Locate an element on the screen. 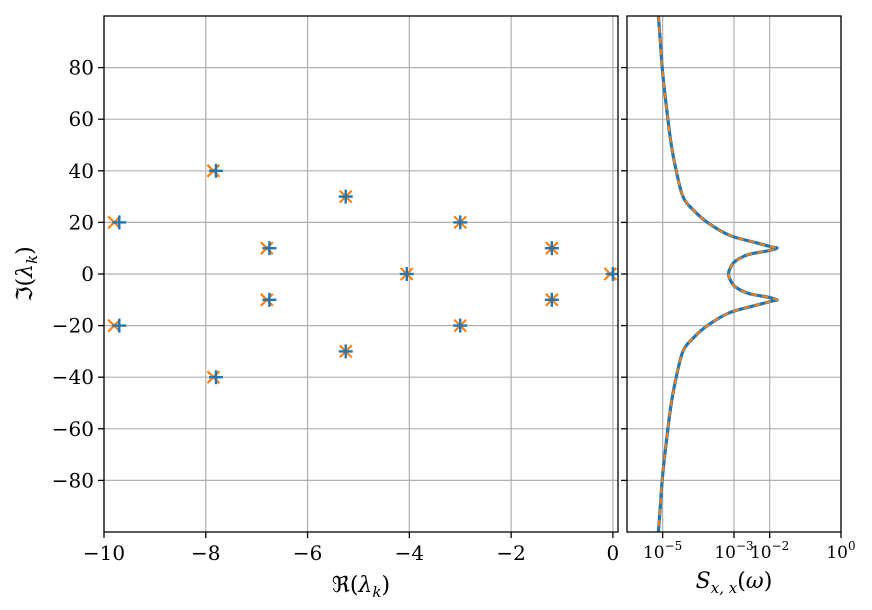 The width and height of the screenshot is (872, 610). left-y-tick-label: −40 is located at coordinates (73, 377).